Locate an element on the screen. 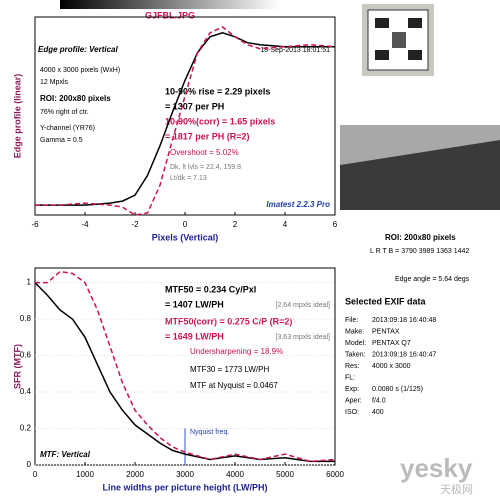  annotation: [3.63 mpxls ideal] is located at coordinates (303, 337).